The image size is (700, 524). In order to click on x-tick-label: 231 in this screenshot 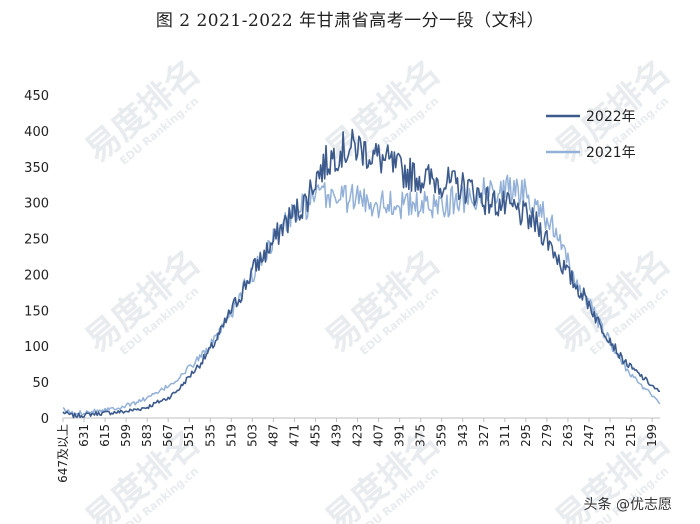, I will do `click(610, 435)`.